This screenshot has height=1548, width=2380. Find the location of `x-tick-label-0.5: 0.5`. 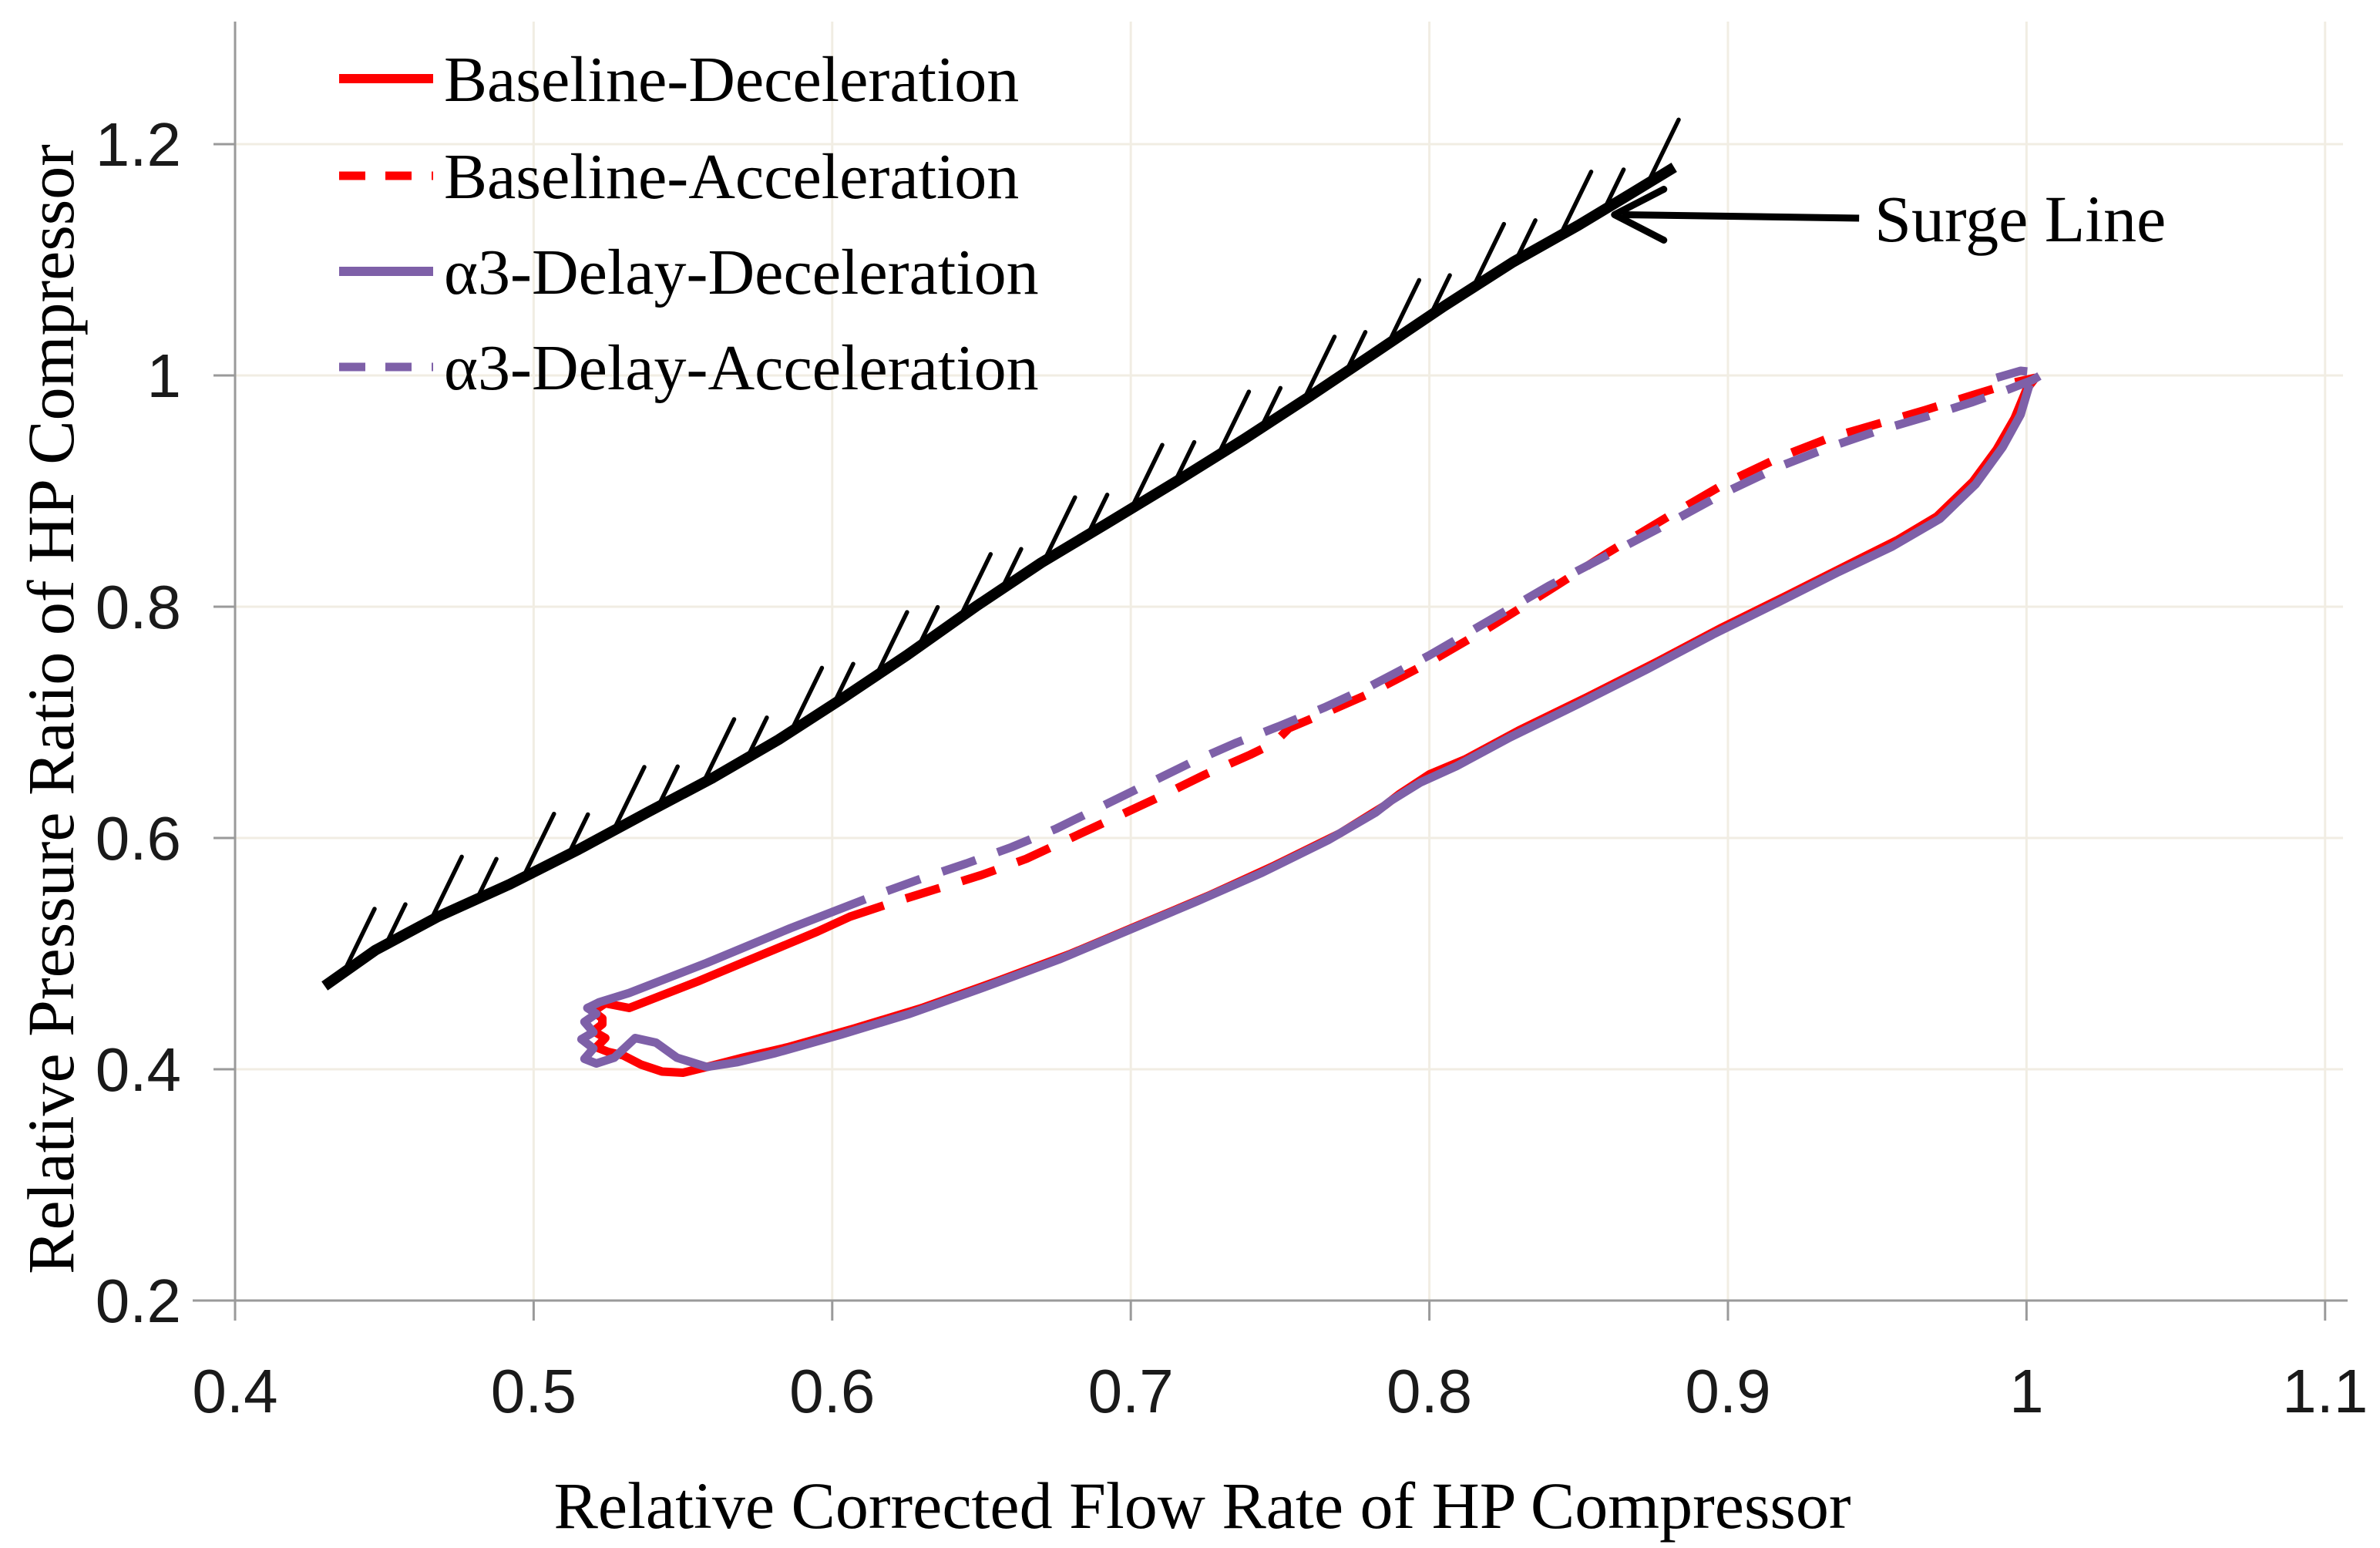

x-tick-label-0.5: 0.5 is located at coordinates (534, 1391).